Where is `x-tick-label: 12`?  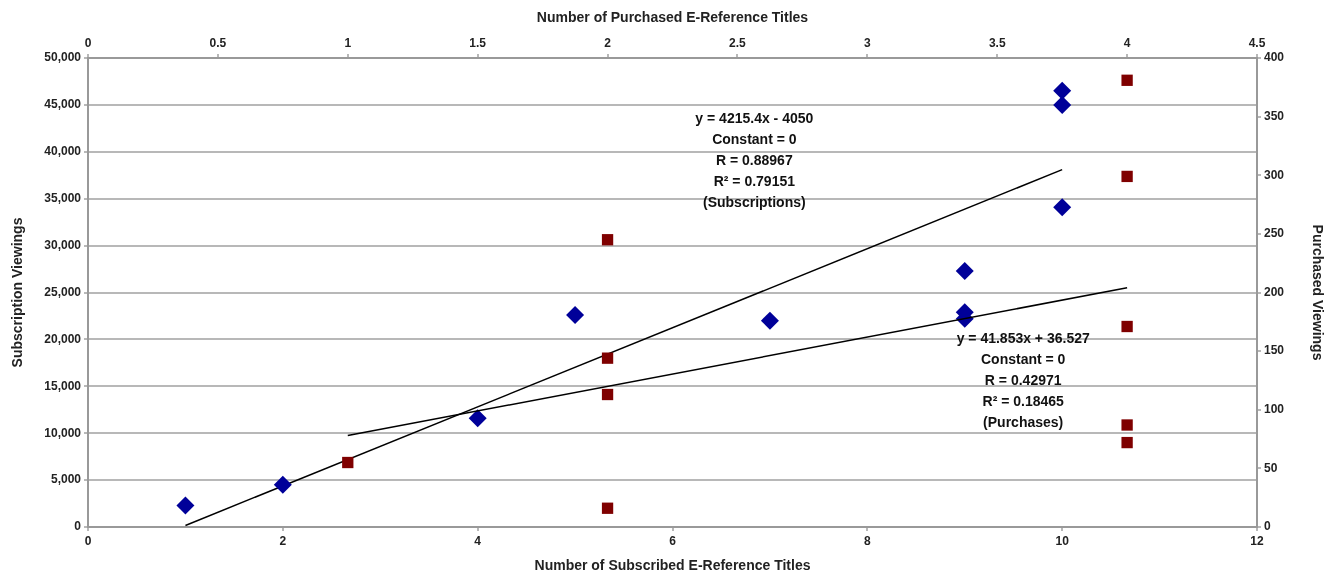
x-tick-label: 12 is located at coordinates (1257, 540).